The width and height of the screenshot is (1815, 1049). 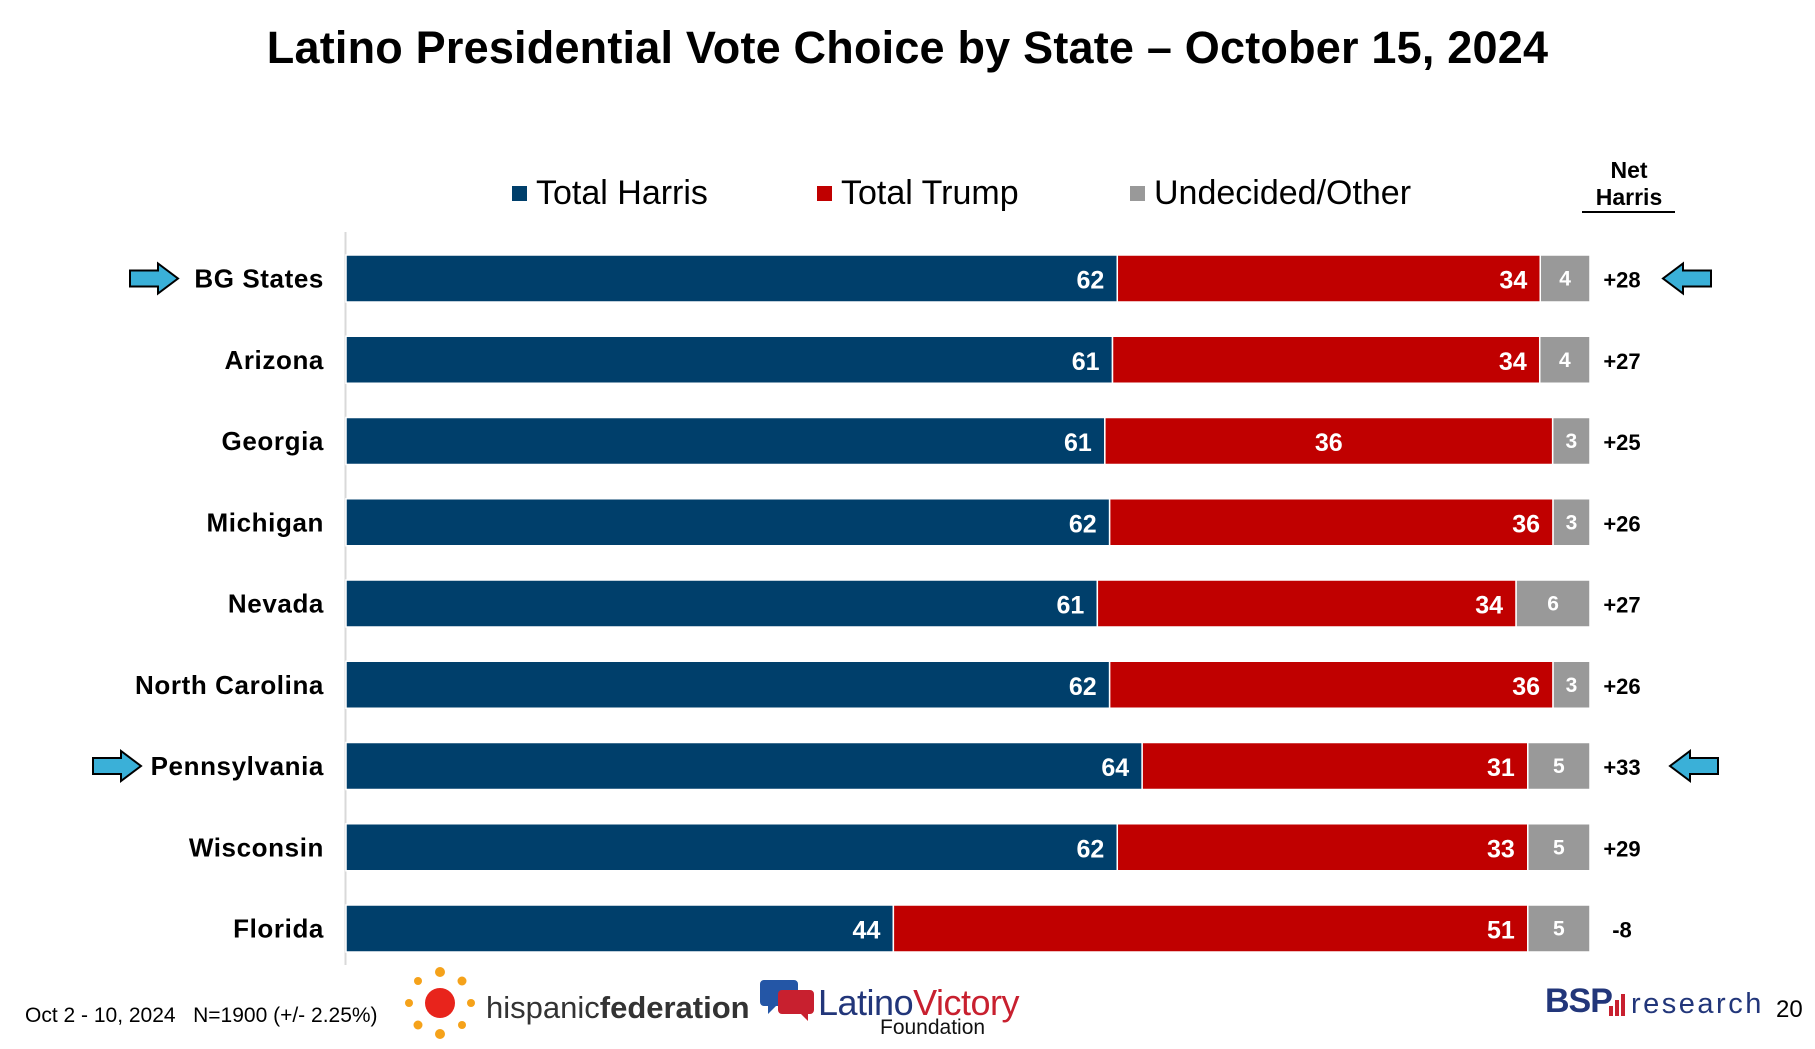 I want to click on net-harris-value: +25, so click(x=1621, y=442).